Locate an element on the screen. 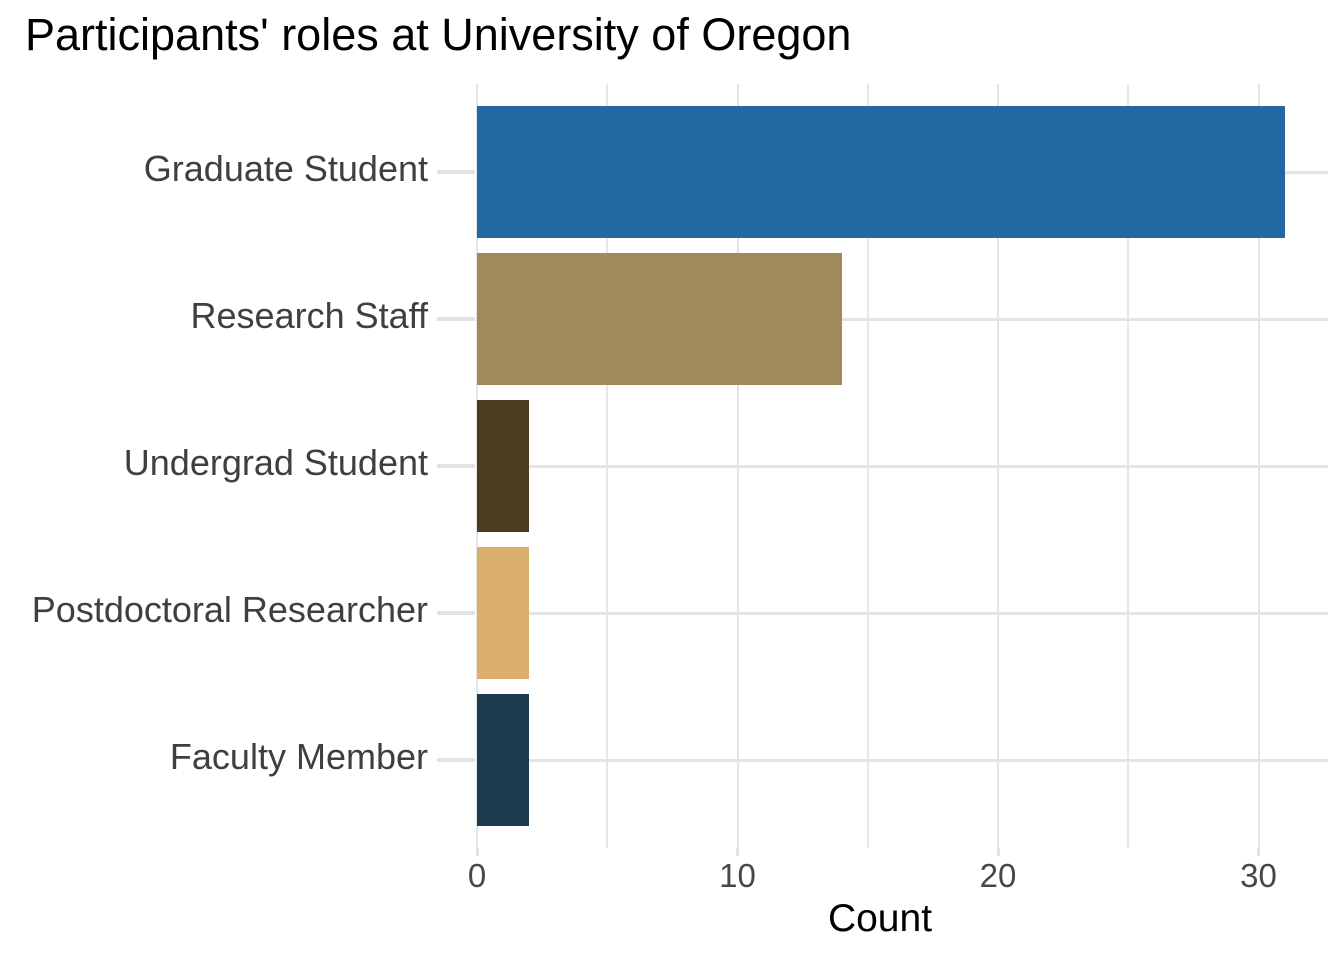 This screenshot has width=1344, height=960. bar-faculty-member is located at coordinates (503, 760).